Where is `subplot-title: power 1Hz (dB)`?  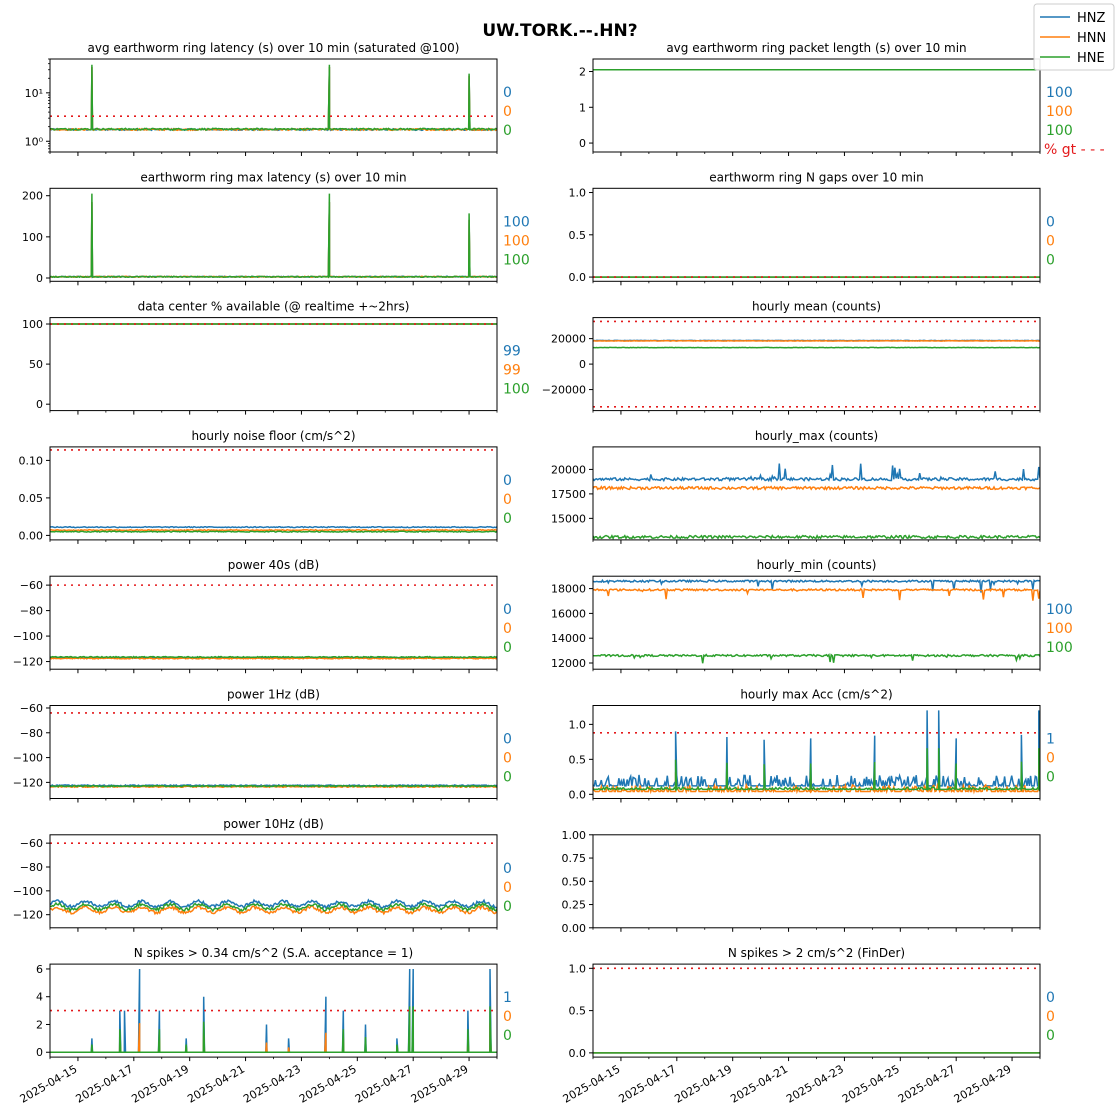 subplot-title: power 1Hz (dB) is located at coordinates (273, 695).